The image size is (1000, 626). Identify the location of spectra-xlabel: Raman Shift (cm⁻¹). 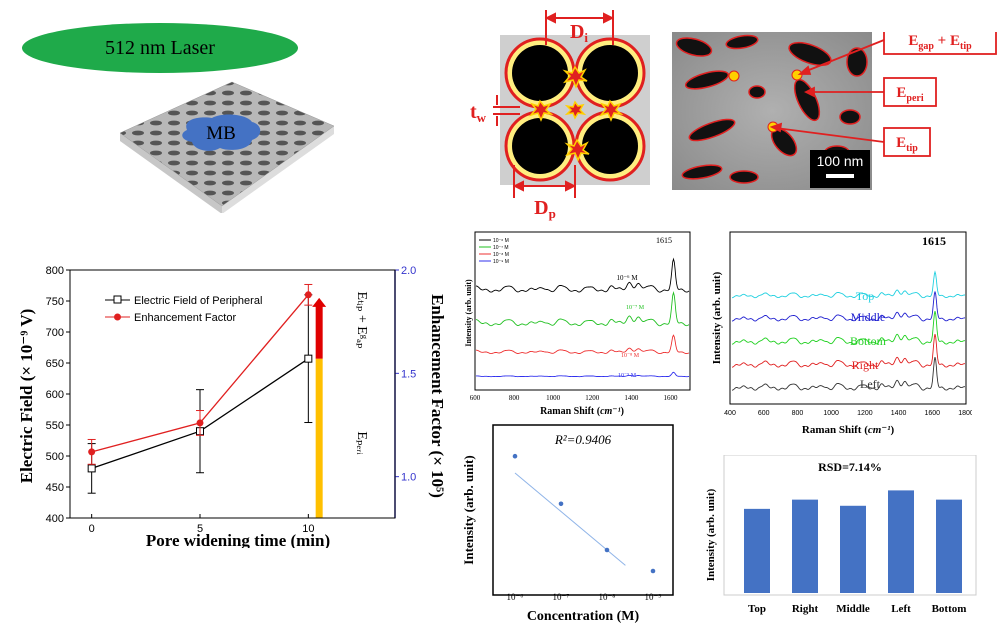
(582, 411).